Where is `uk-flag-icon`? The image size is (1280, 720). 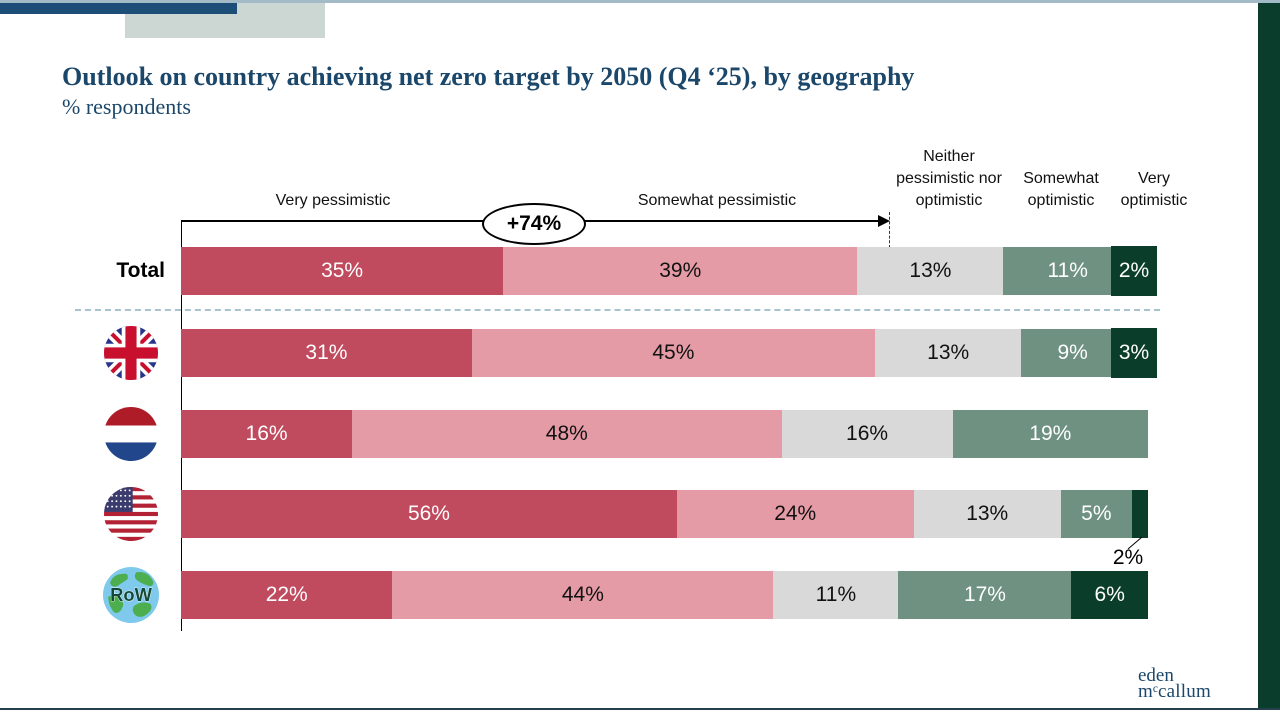 uk-flag-icon is located at coordinates (130, 353).